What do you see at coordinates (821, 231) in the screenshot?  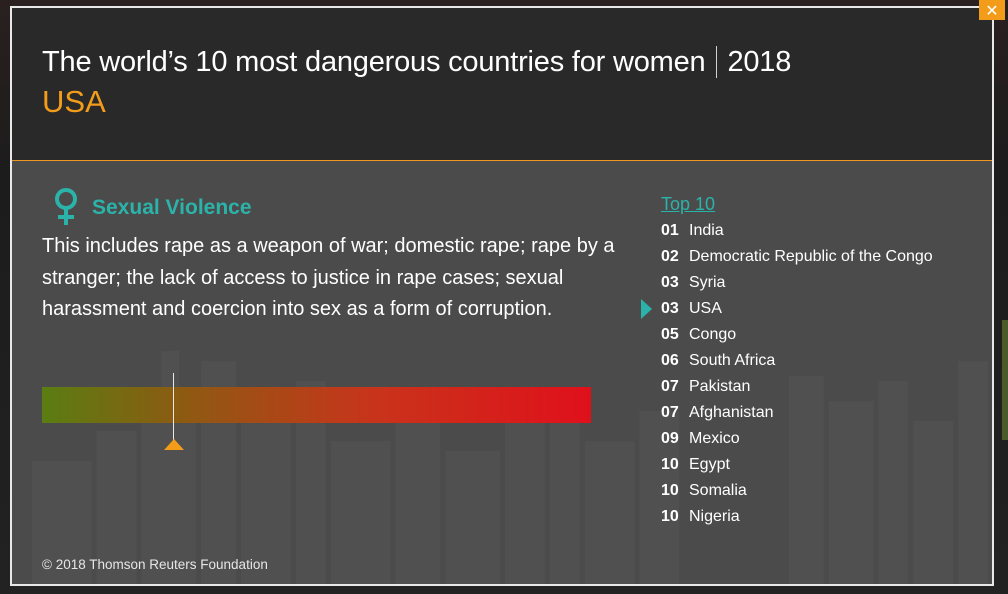 I see `top10-item: 01 India` at bounding box center [821, 231].